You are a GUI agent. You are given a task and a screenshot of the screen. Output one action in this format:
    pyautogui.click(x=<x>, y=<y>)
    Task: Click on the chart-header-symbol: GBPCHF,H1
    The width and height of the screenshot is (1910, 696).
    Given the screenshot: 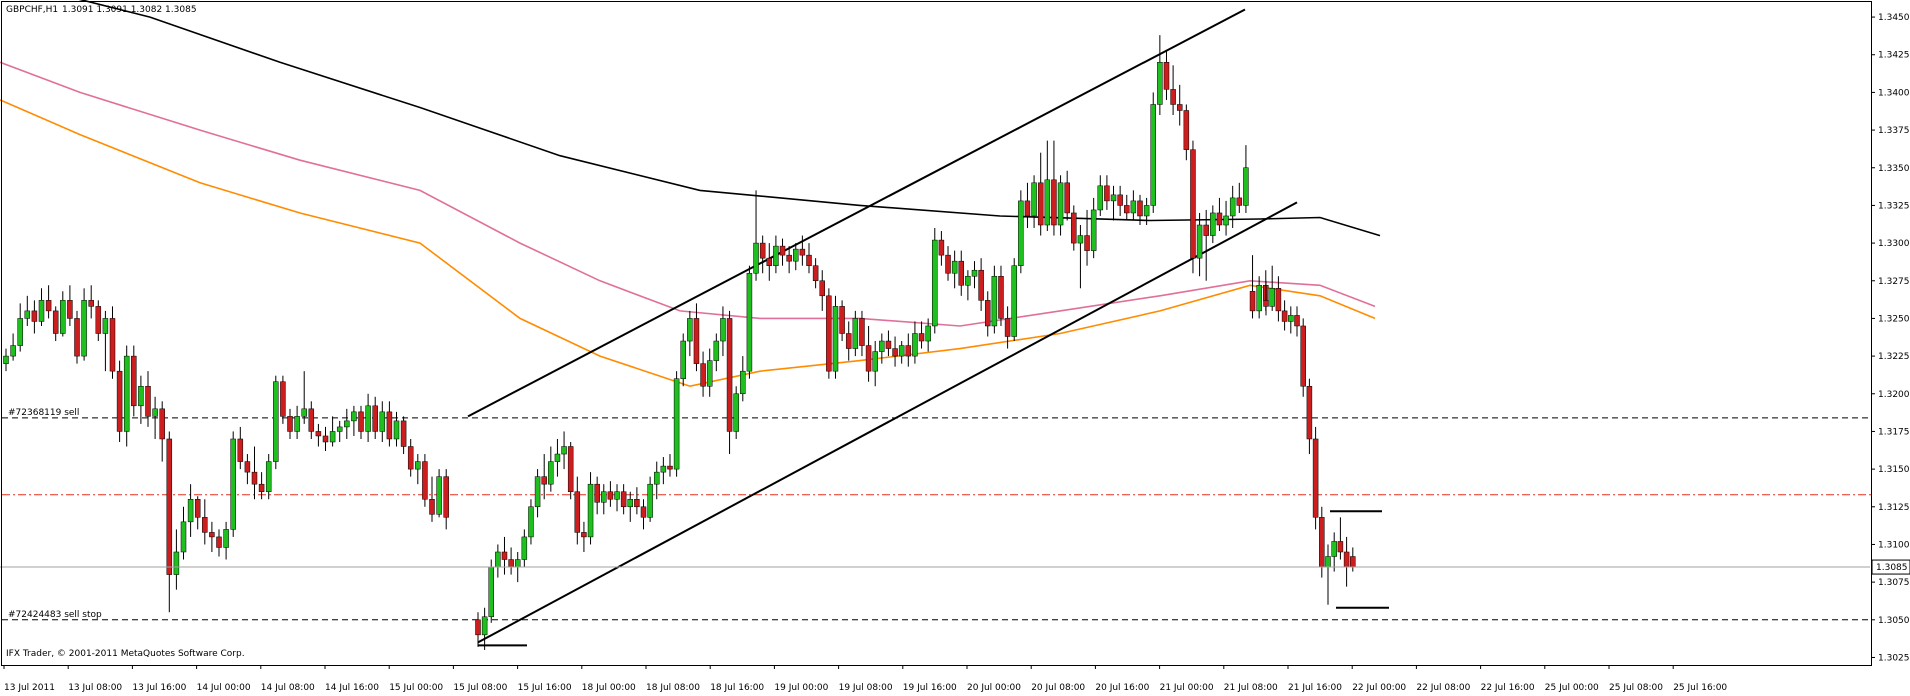 What is the action you would take?
    pyautogui.click(x=32, y=10)
    